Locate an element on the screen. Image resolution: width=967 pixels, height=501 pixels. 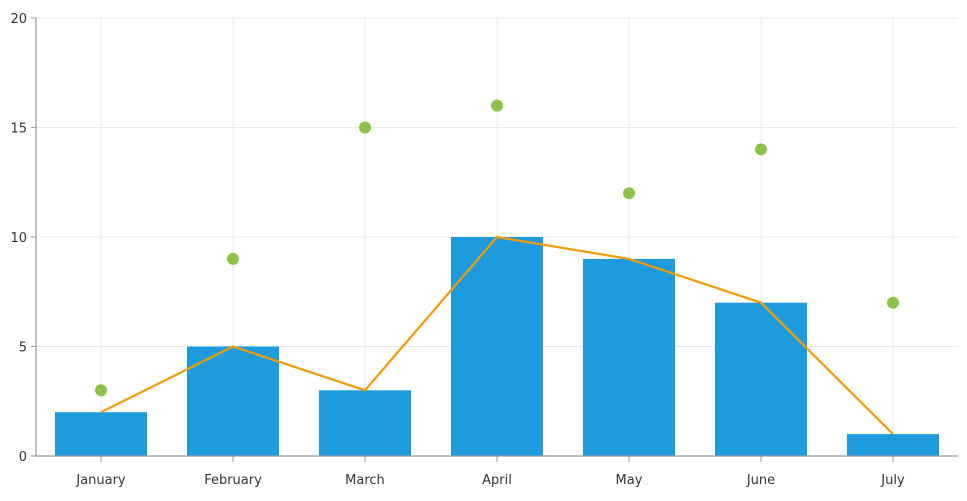
x-tick-label: February is located at coordinates (233, 480).